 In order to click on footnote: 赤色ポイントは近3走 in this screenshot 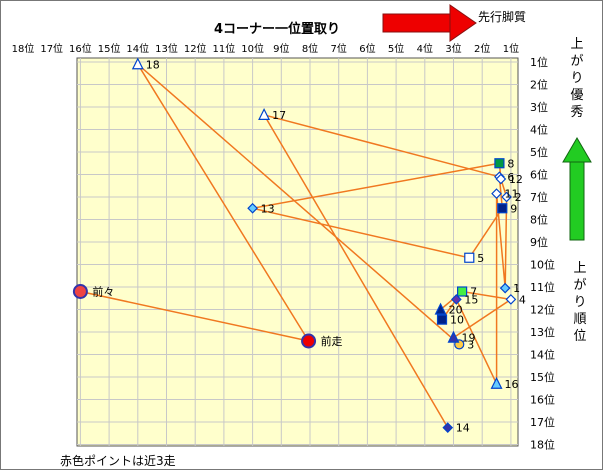, I will do `click(118, 461)`.